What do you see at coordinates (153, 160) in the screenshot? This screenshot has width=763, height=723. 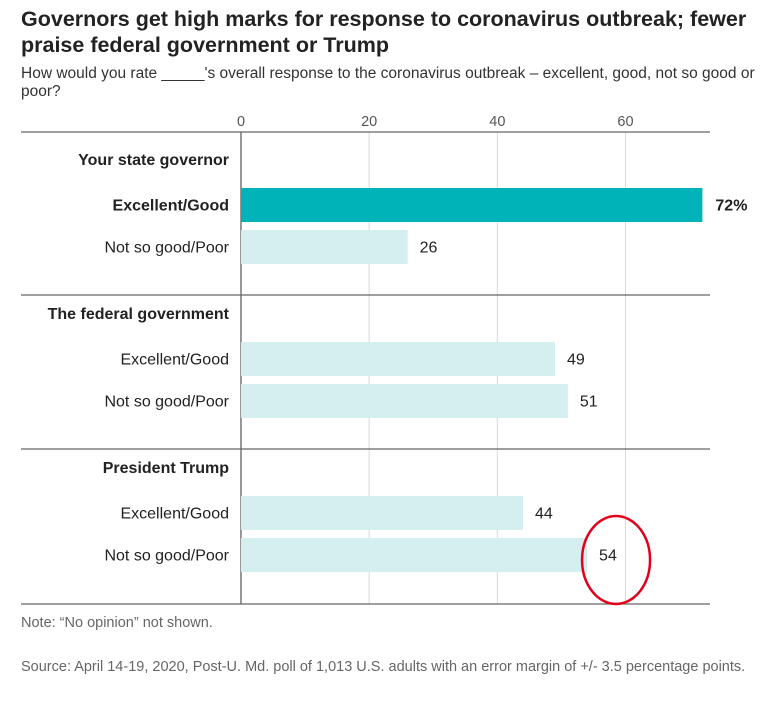 I see `group-label: Your state governor` at bounding box center [153, 160].